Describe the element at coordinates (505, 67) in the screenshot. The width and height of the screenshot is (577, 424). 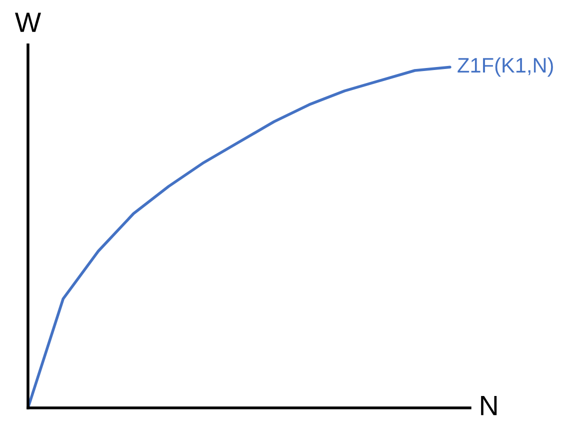
I see `series-label: Z1F(K1,N)` at that location.